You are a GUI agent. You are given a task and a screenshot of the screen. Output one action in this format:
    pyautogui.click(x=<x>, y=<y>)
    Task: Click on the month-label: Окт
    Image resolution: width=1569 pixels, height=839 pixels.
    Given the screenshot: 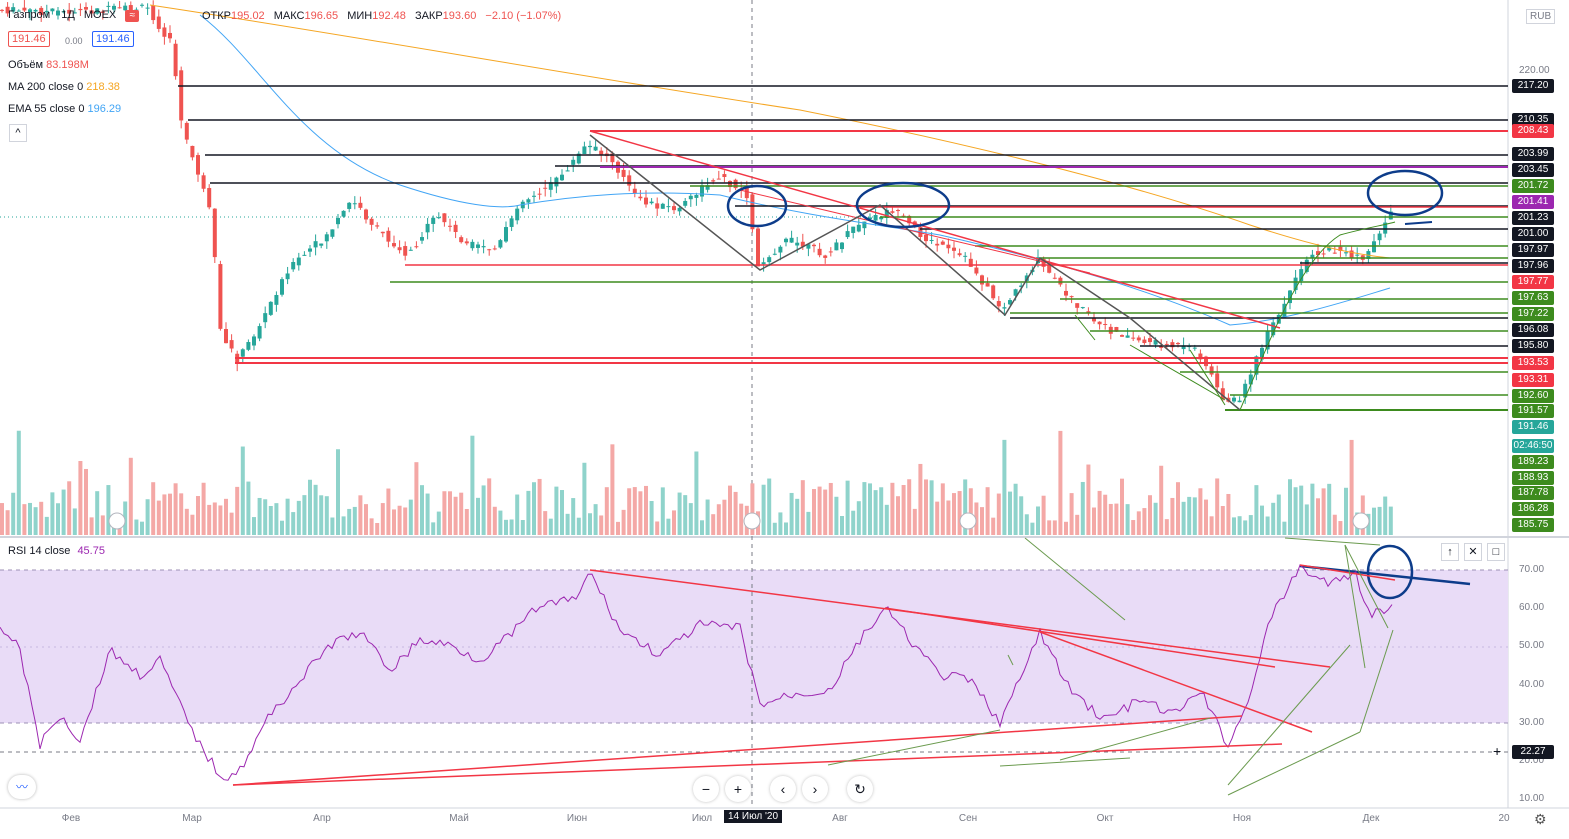 What is the action you would take?
    pyautogui.click(x=1105, y=818)
    